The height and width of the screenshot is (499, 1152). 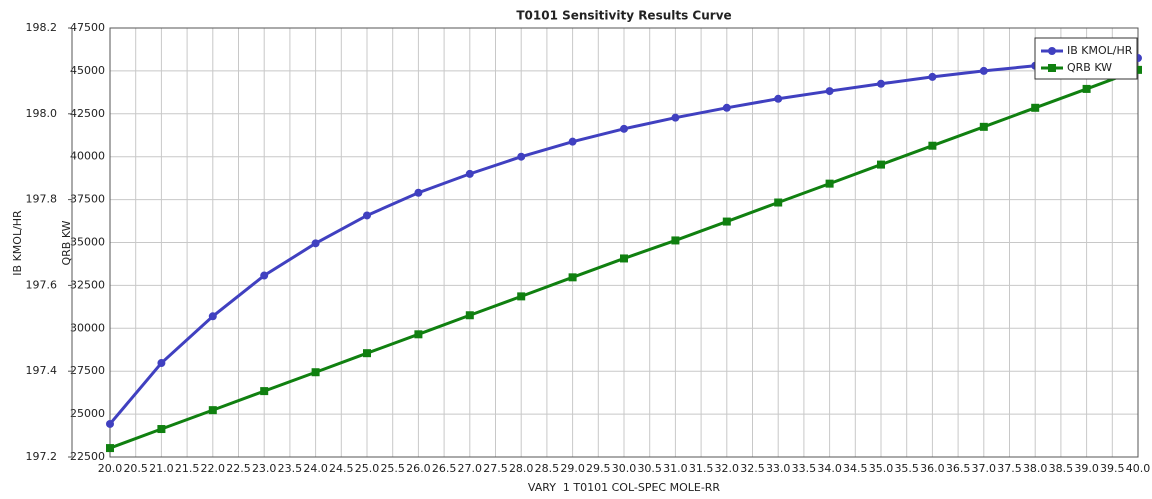 What do you see at coordinates (470, 468) in the screenshot?
I see `x-tick-label: 27.0` at bounding box center [470, 468].